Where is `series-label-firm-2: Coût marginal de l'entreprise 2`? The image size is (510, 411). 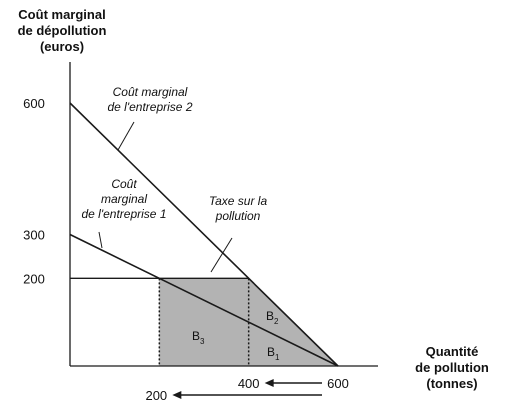
series-label-firm-2: Coût marginal de l'entreprise 2 is located at coordinates (149, 99).